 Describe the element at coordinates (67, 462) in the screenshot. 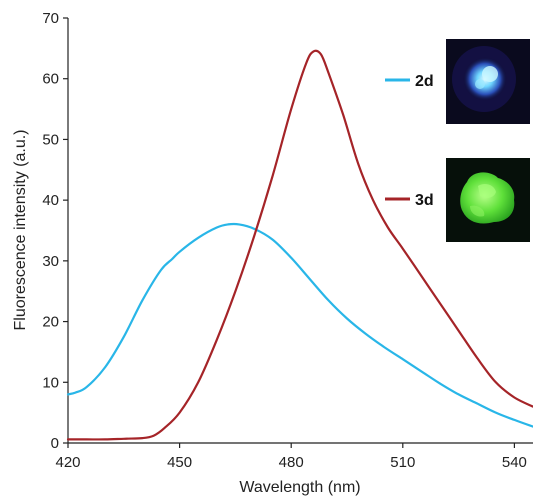

I see `x-tick-label: 420` at that location.